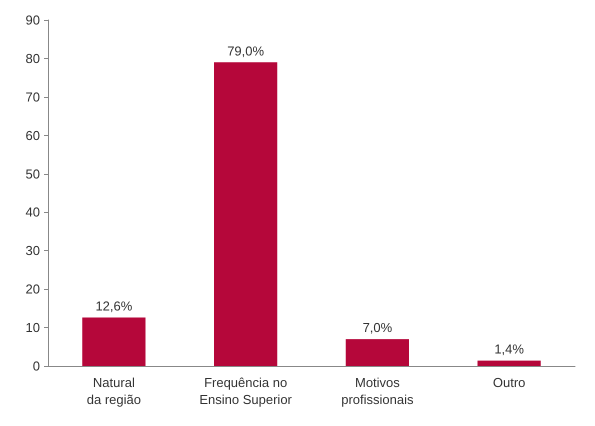  What do you see at coordinates (246, 391) in the screenshot?
I see `x-tick-label: Frequência no Ensino Superior` at bounding box center [246, 391].